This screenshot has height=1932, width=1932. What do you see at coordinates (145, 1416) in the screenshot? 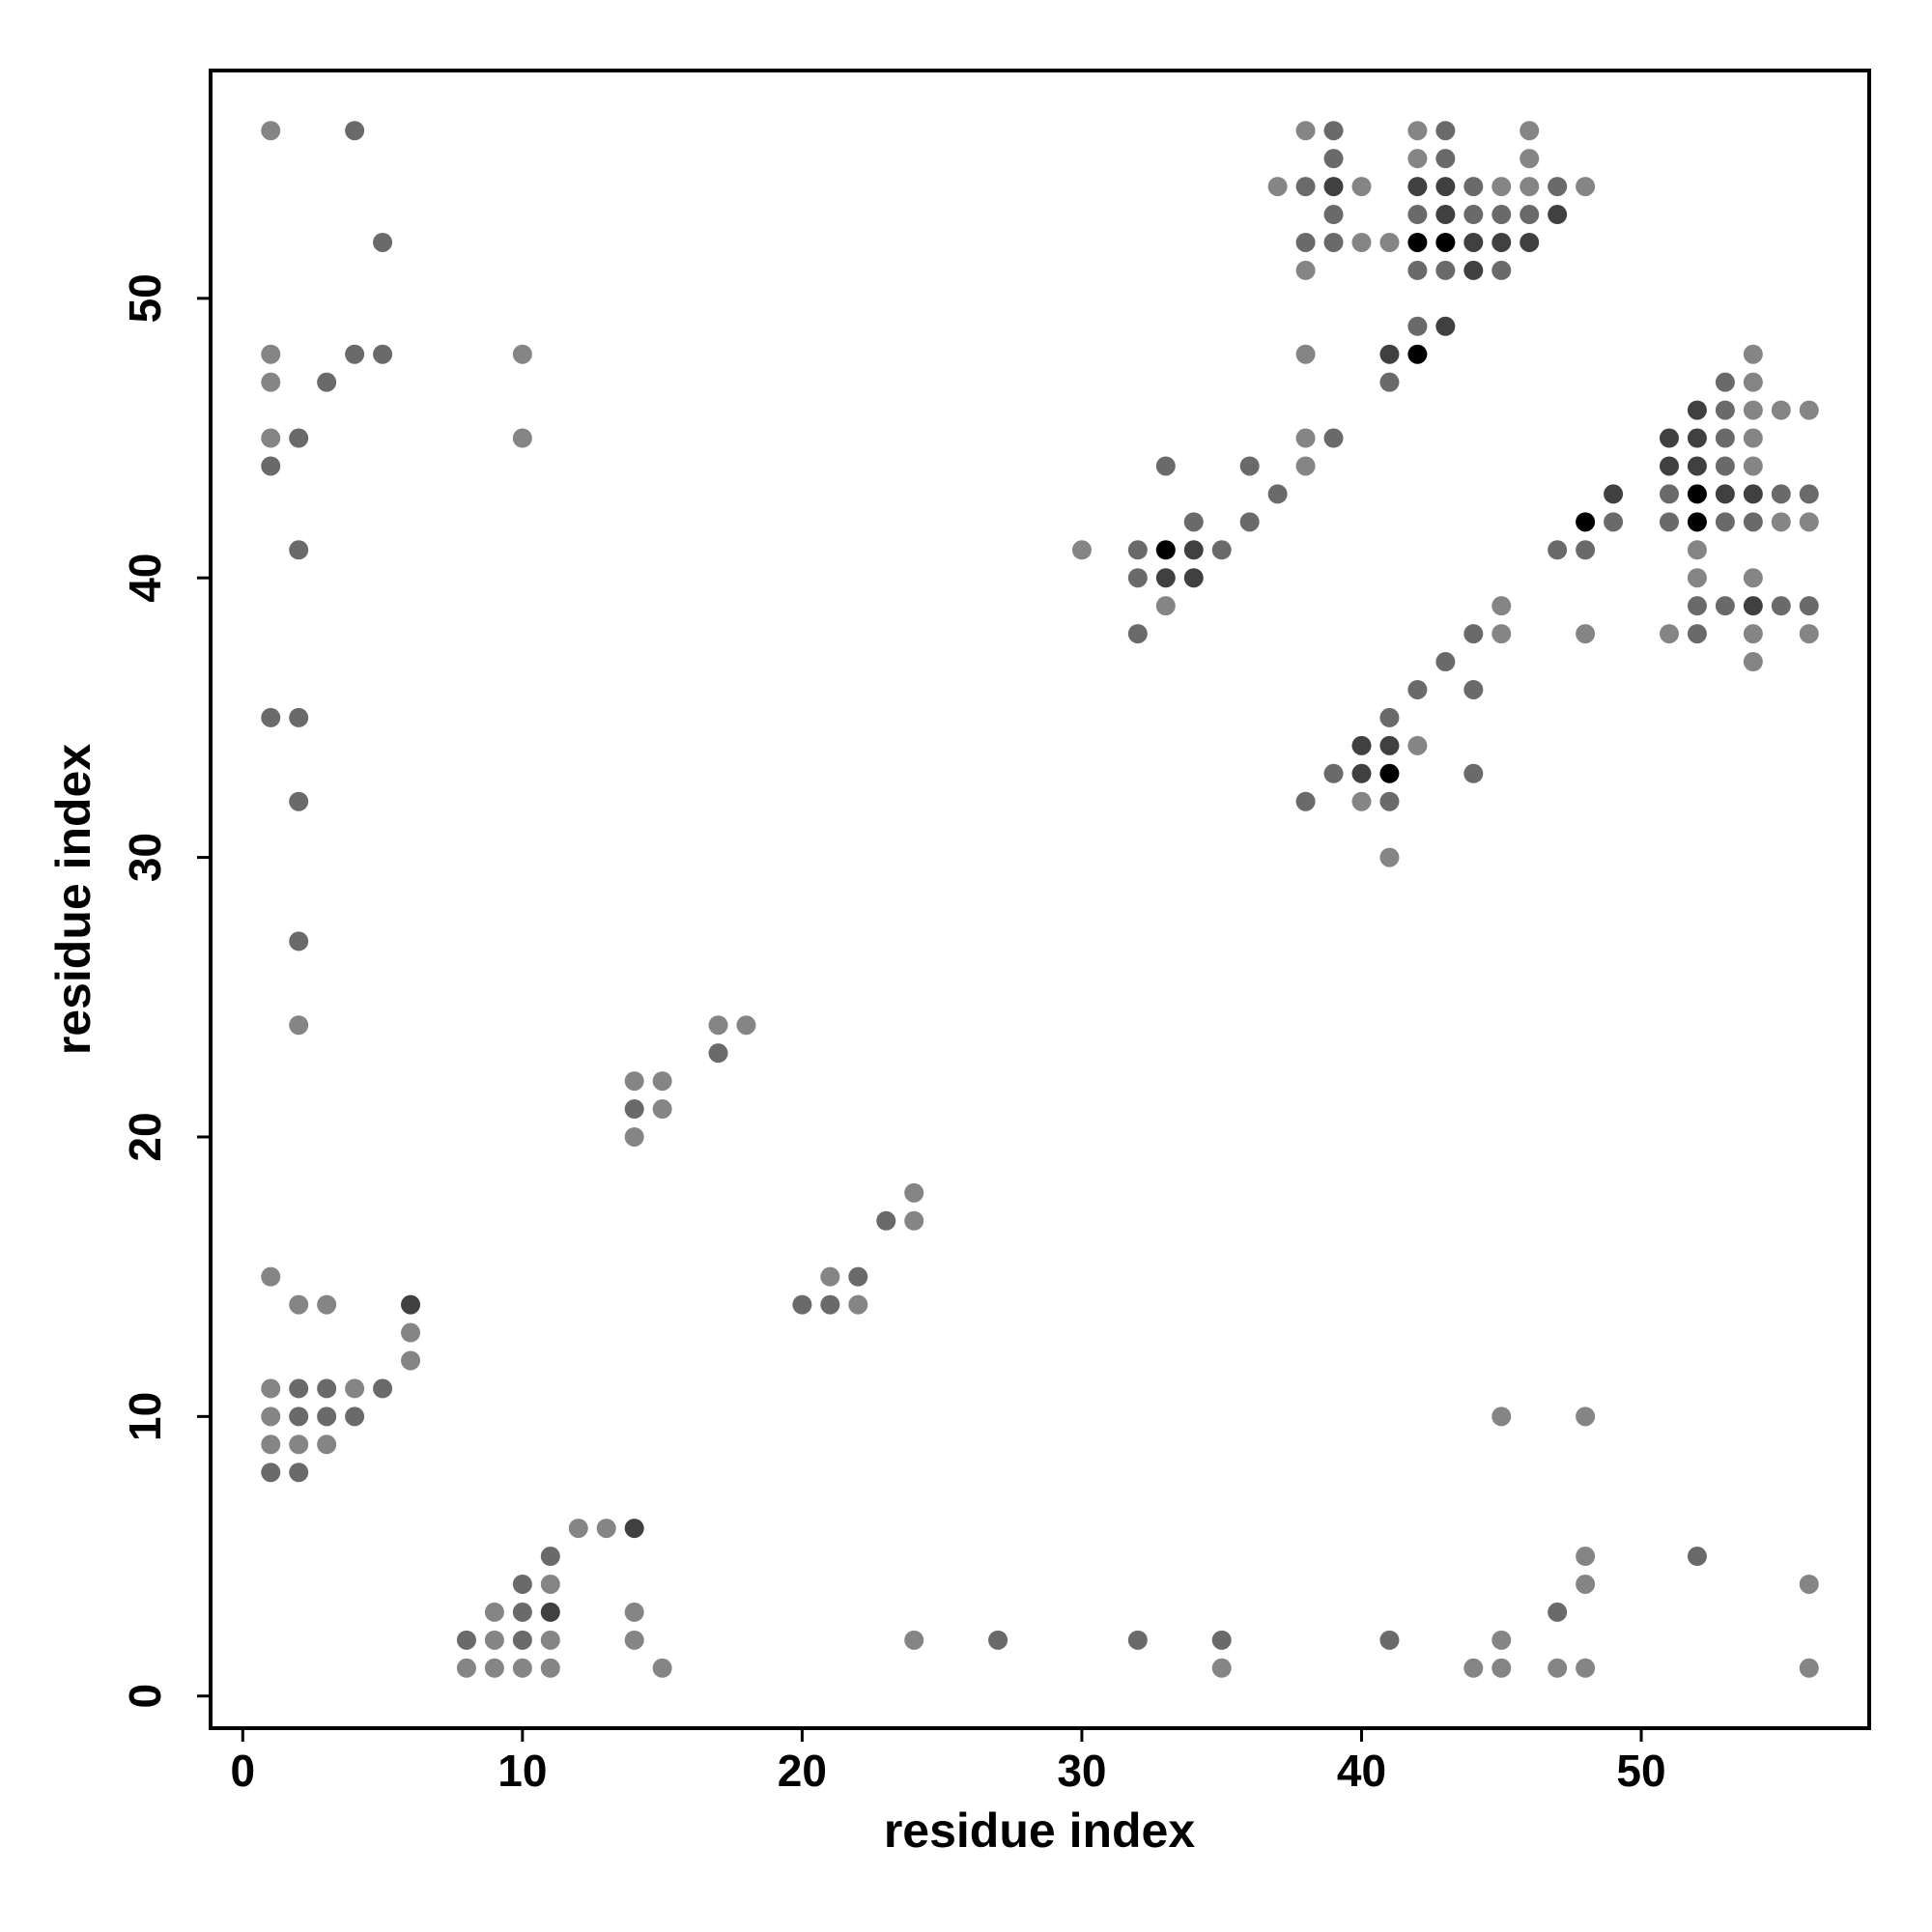
I see `y-tick-label: 10` at bounding box center [145, 1416].